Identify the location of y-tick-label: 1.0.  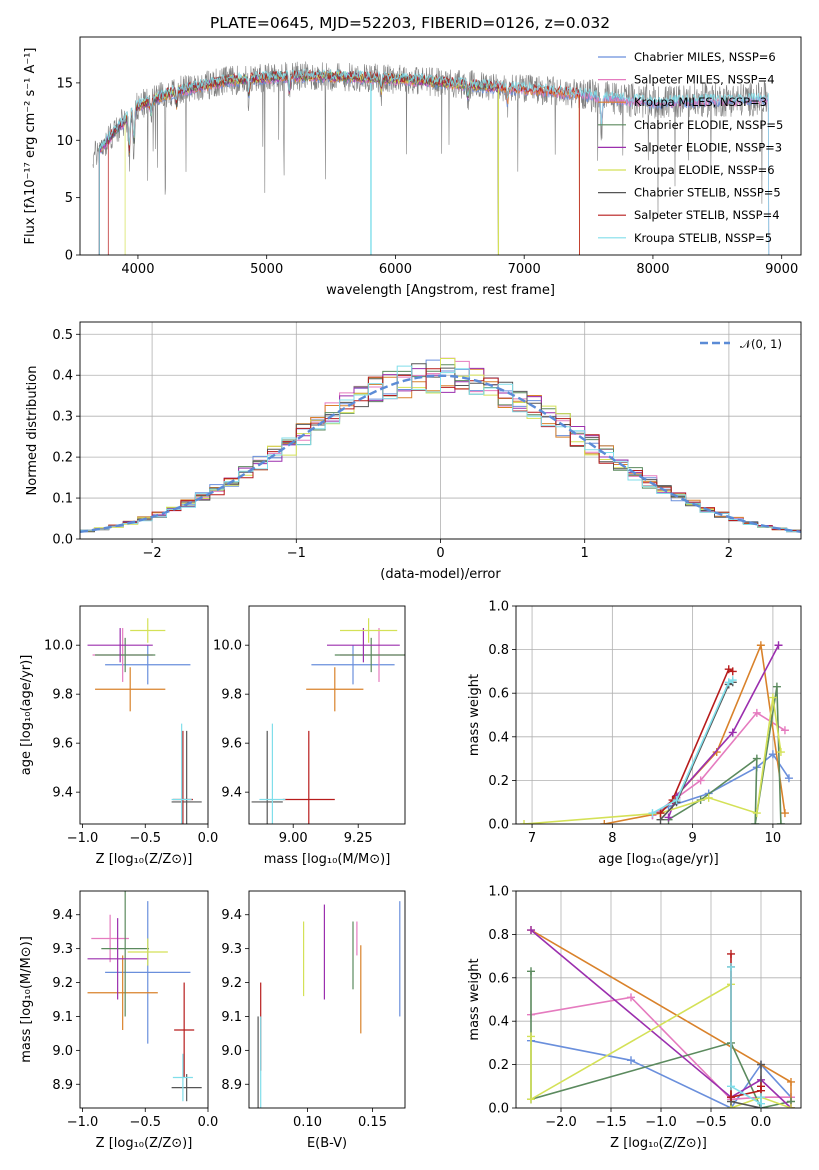
(498, 607).